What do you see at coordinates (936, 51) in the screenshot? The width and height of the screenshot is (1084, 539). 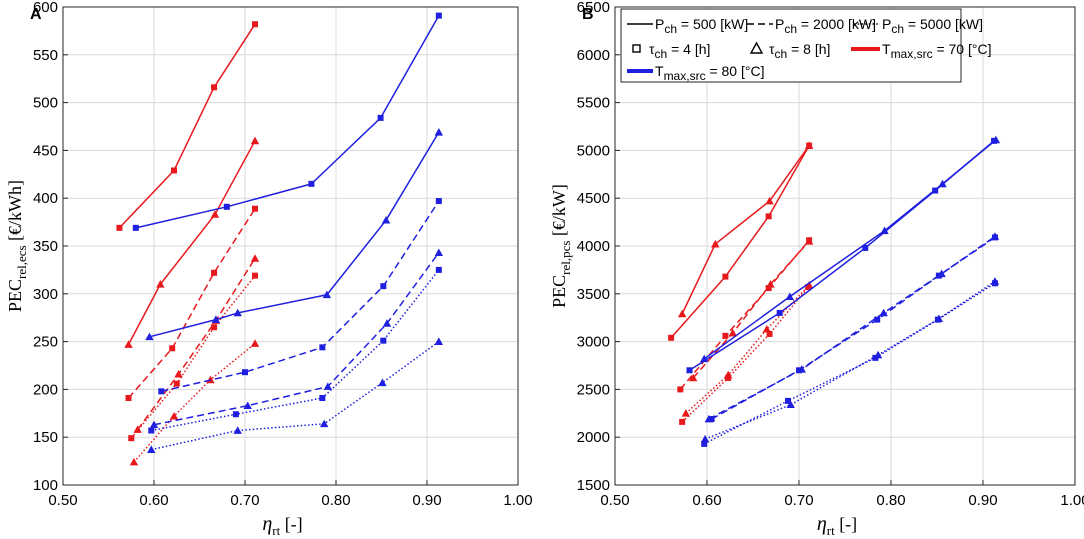 I see `legend-entry: Tmax,src = 70 [°C]` at bounding box center [936, 51].